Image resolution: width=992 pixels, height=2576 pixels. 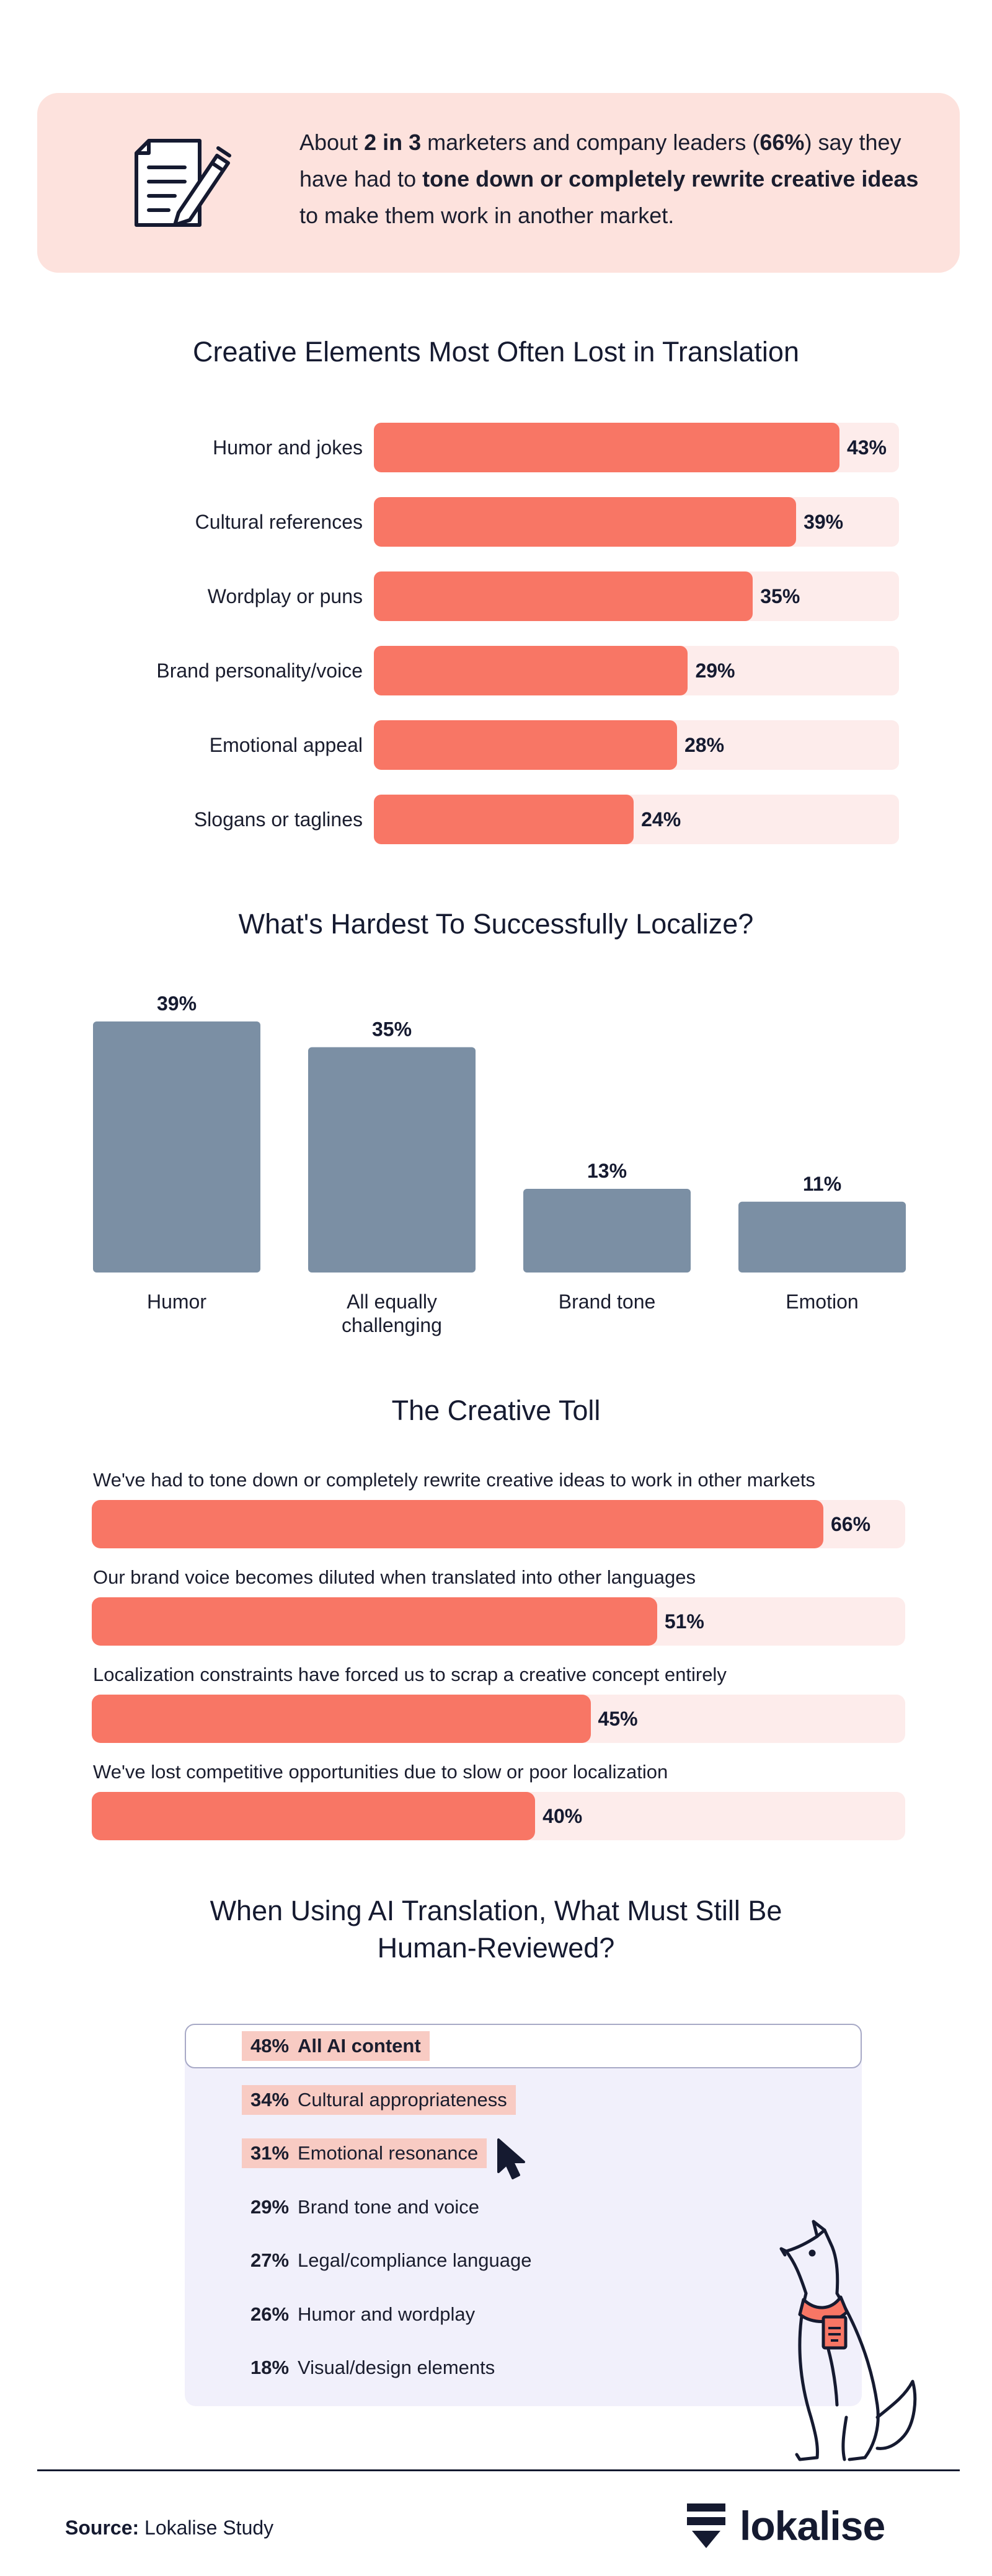 What do you see at coordinates (259, 670) in the screenshot?
I see `hbar-label: Brand personality/voice` at bounding box center [259, 670].